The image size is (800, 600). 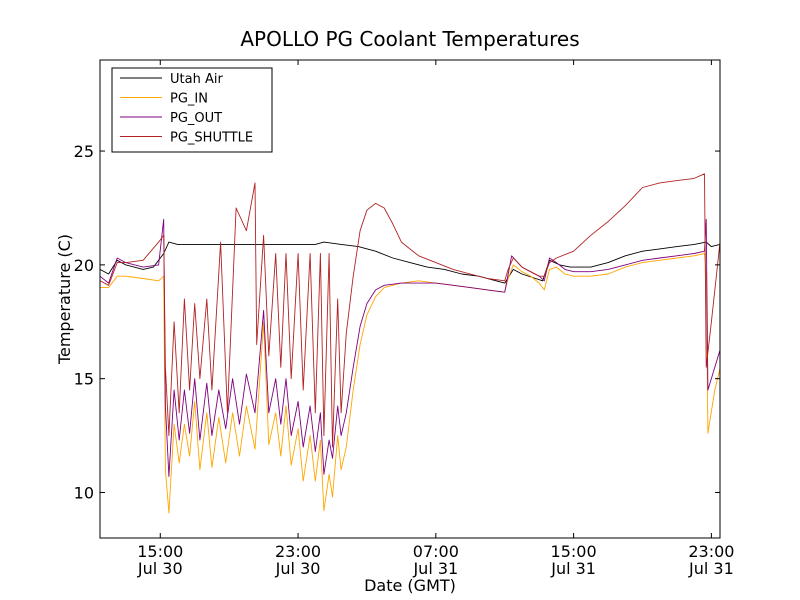 What do you see at coordinates (84, 379) in the screenshot?
I see `y-tick-label: 15` at bounding box center [84, 379].